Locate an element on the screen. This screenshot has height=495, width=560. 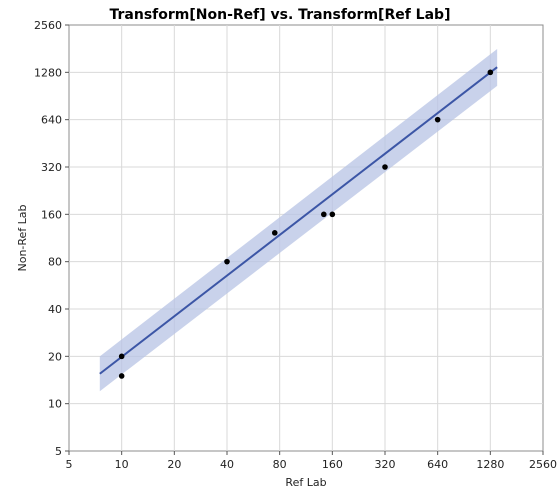
x-tick-label: 5 is located at coordinates (69, 464).